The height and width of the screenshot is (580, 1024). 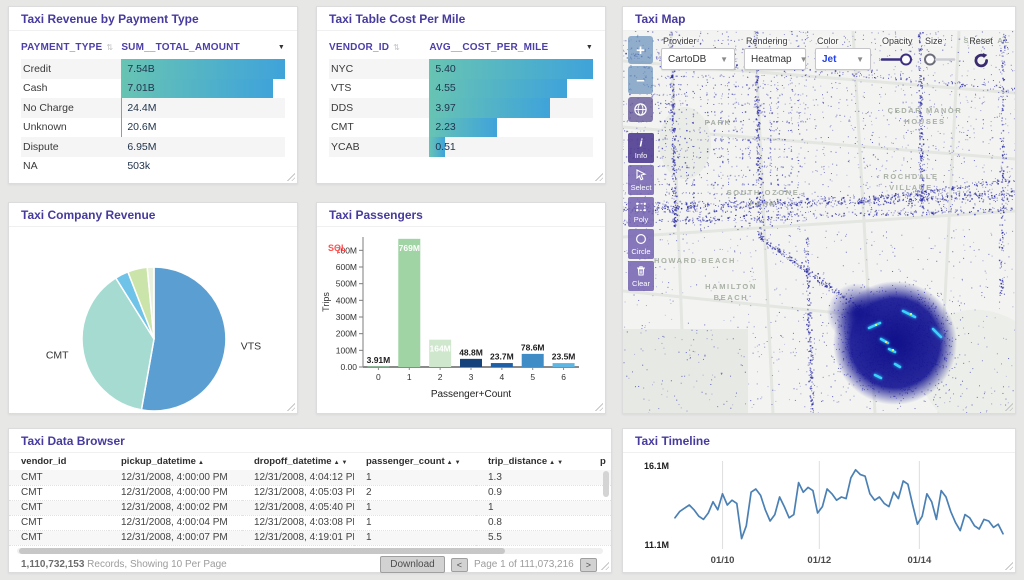 What do you see at coordinates (656, 466) in the screenshot?
I see `y-max-label: 16.1M` at bounding box center [656, 466].